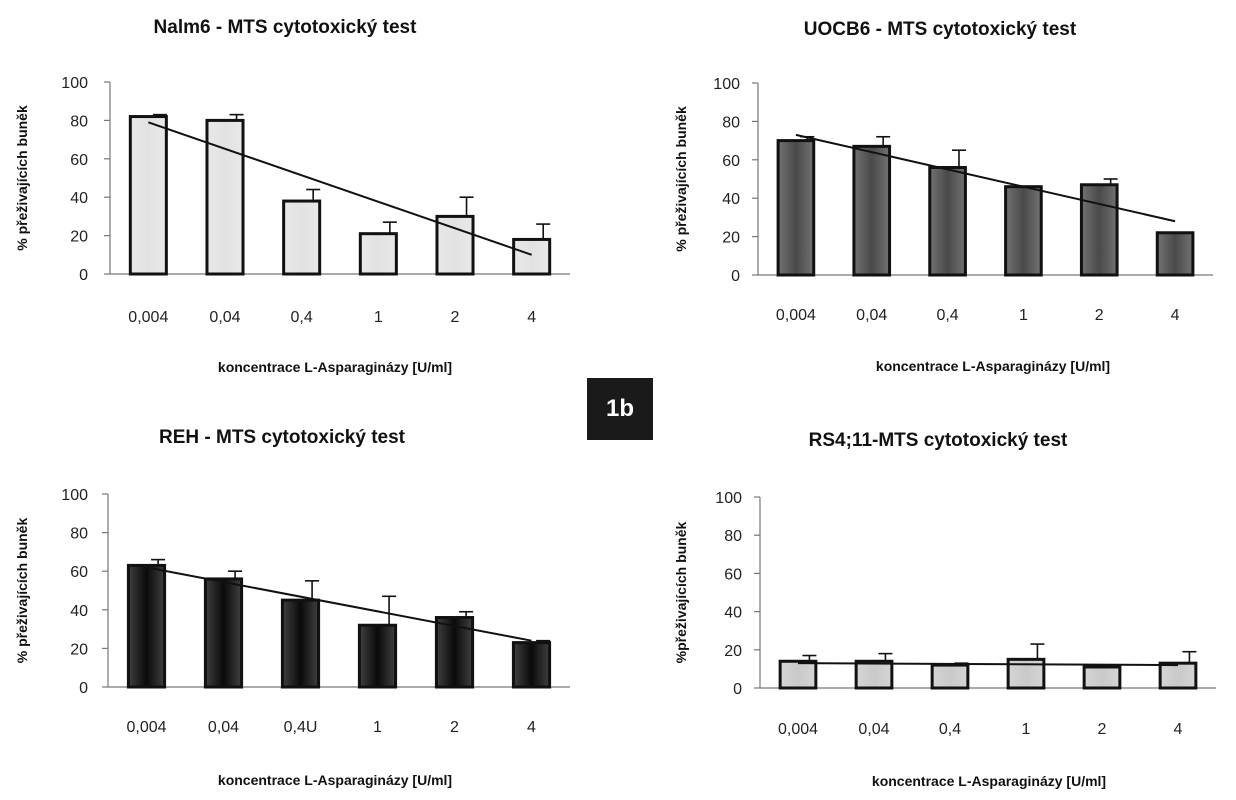 The width and height of the screenshot is (1236, 800). I want to click on chart-title: REH - MTS cytotoxický test, so click(282, 437).